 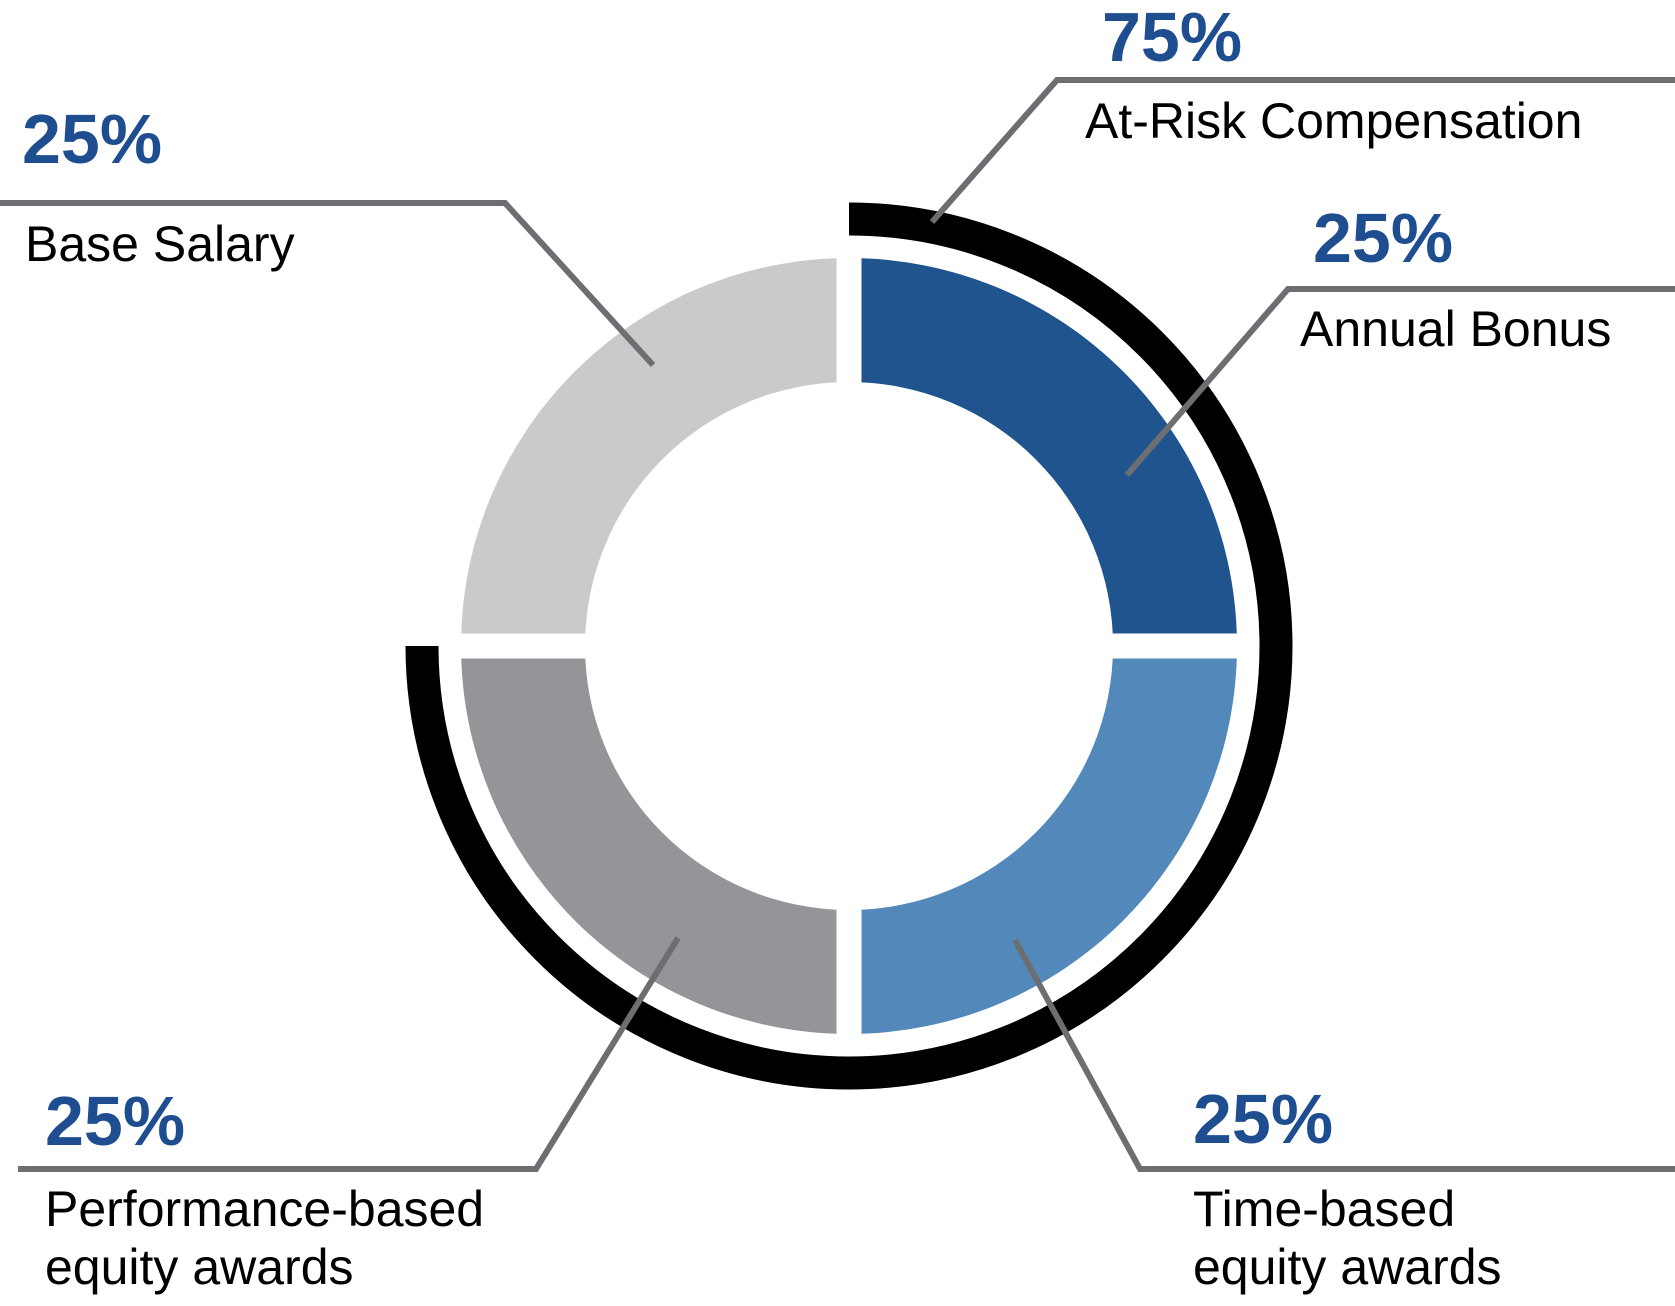 I want to click on annual-bonus-pct: 25%, so click(x=1383, y=238).